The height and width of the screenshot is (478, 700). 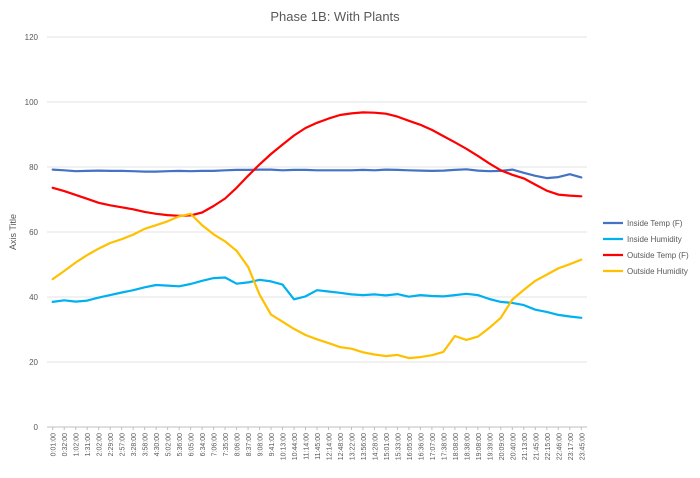 I want to click on x-tick-label: 11:14:00, so click(x=307, y=446).